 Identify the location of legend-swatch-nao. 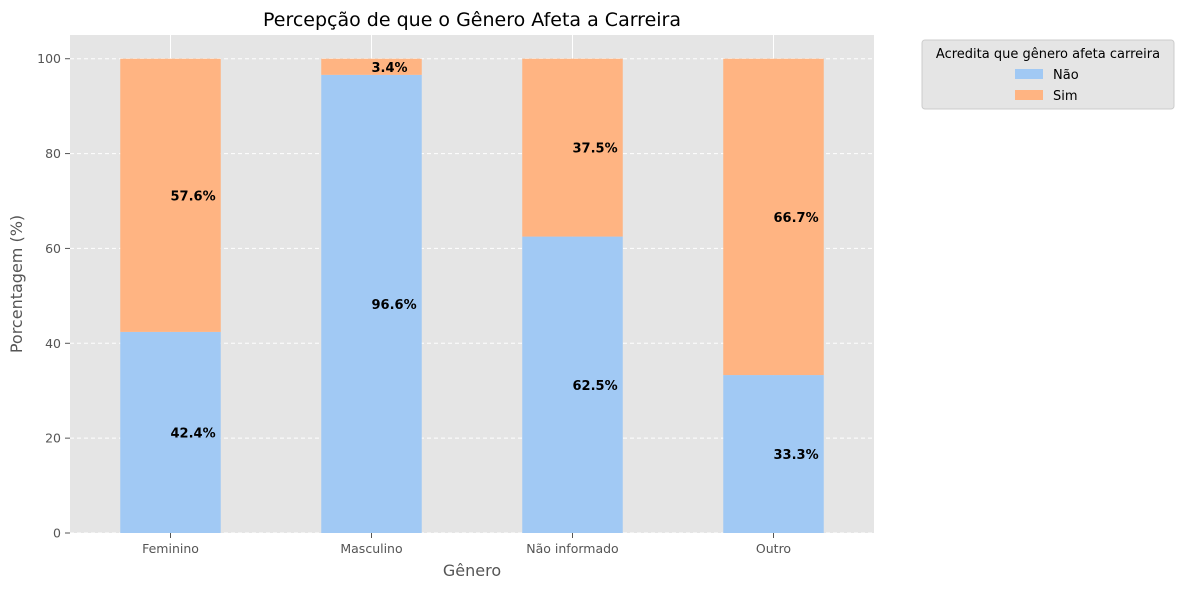
(1029, 74).